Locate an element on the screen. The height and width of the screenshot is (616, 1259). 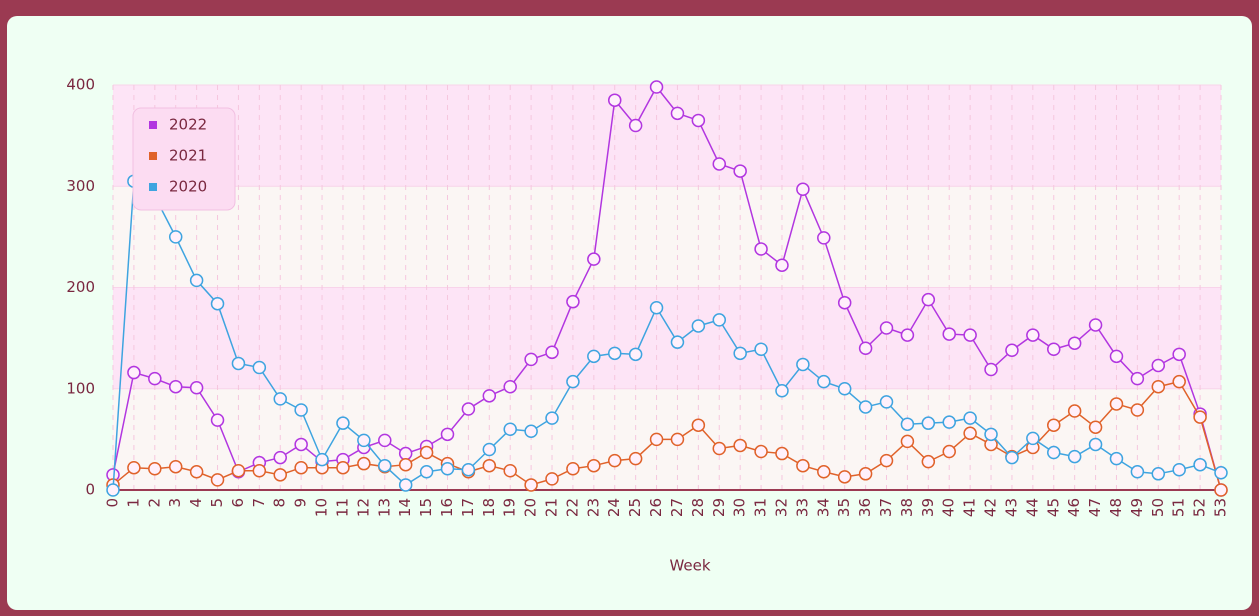
x-tick-label: 33 is located at coordinates (802, 507).